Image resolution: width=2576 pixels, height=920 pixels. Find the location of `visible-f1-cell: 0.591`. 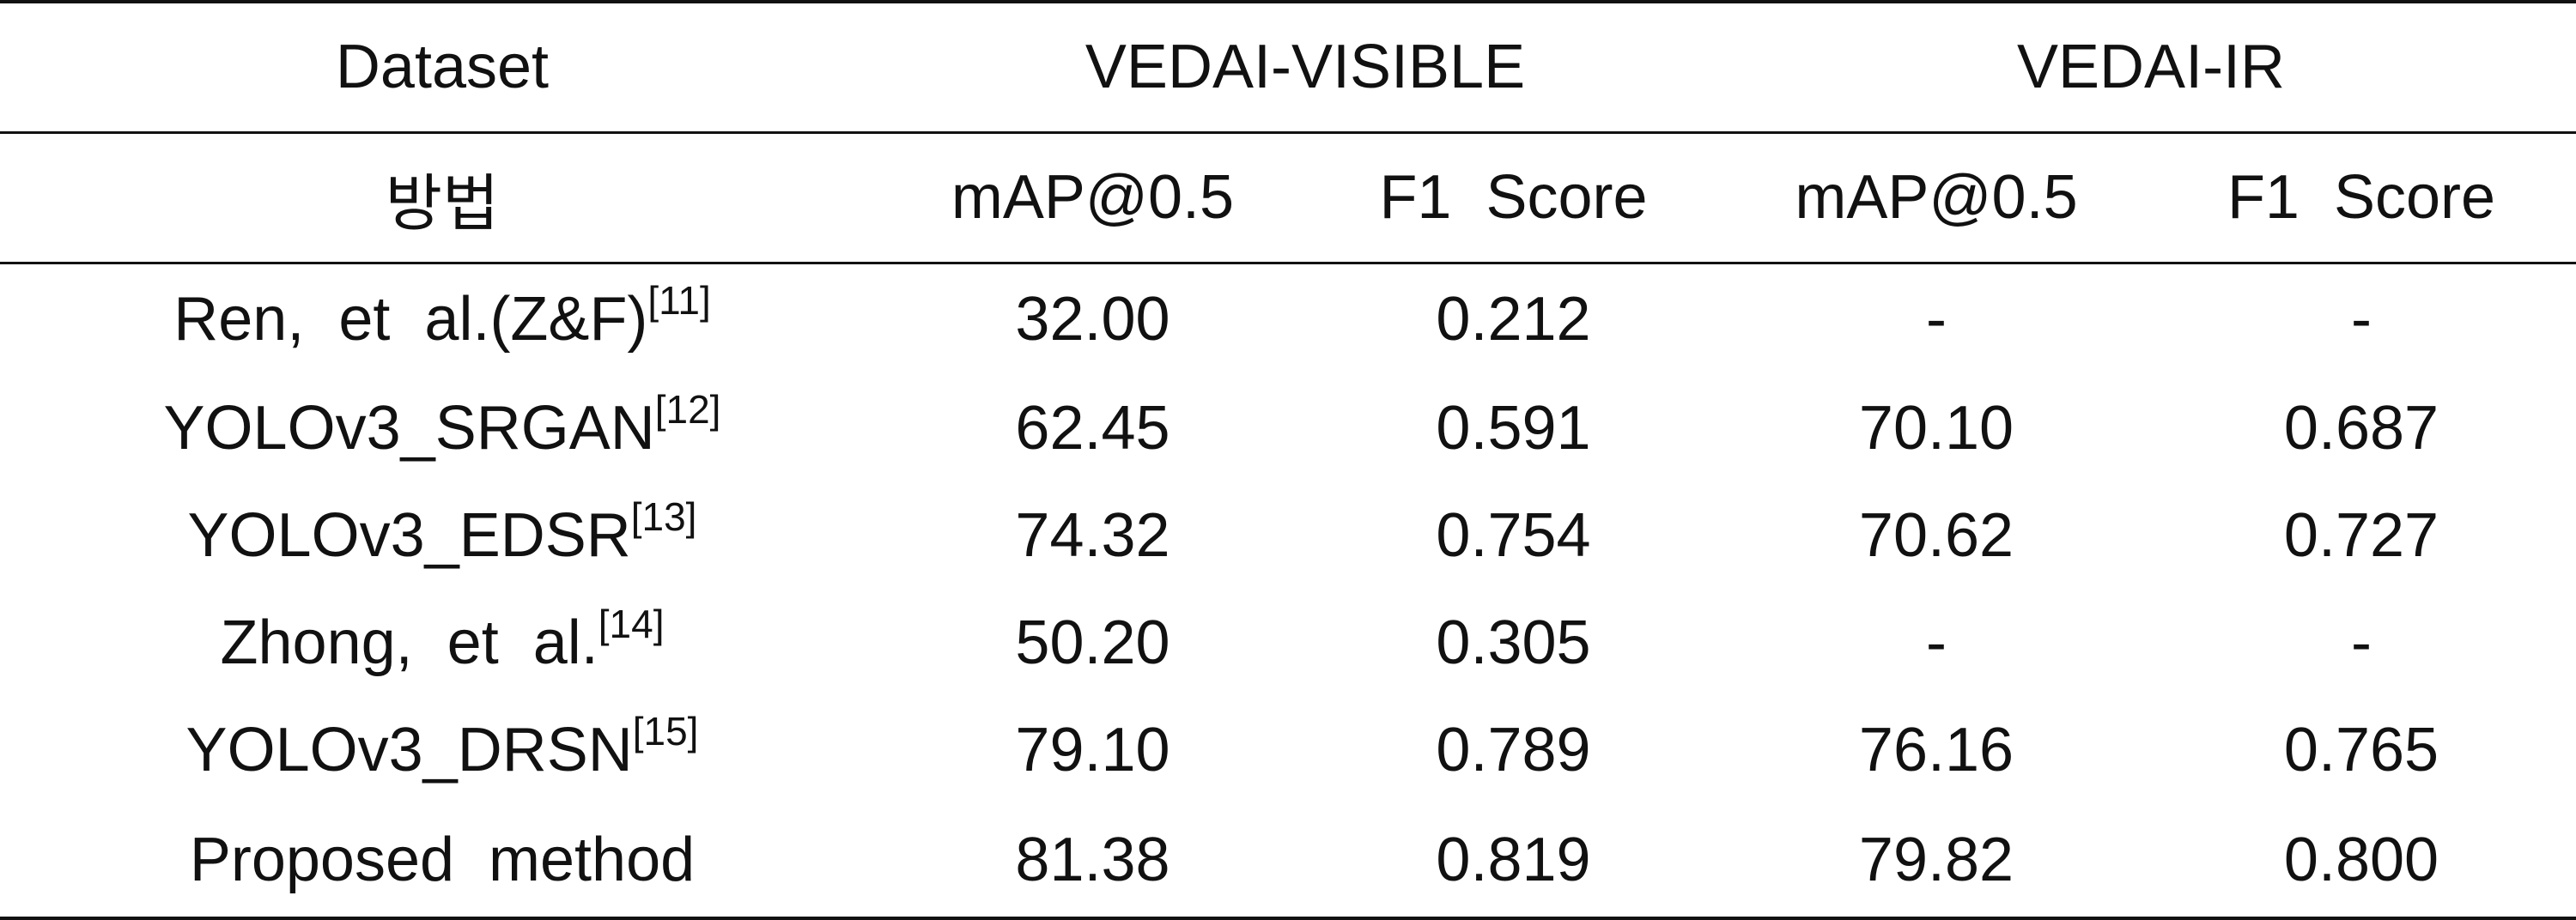

visible-f1-cell: 0.591 is located at coordinates (1513, 428).